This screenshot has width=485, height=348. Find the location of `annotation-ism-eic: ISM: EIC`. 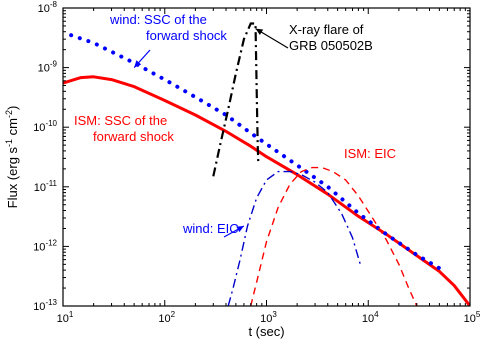

annotation-ism-eic: ISM: EIC is located at coordinates (370, 153).